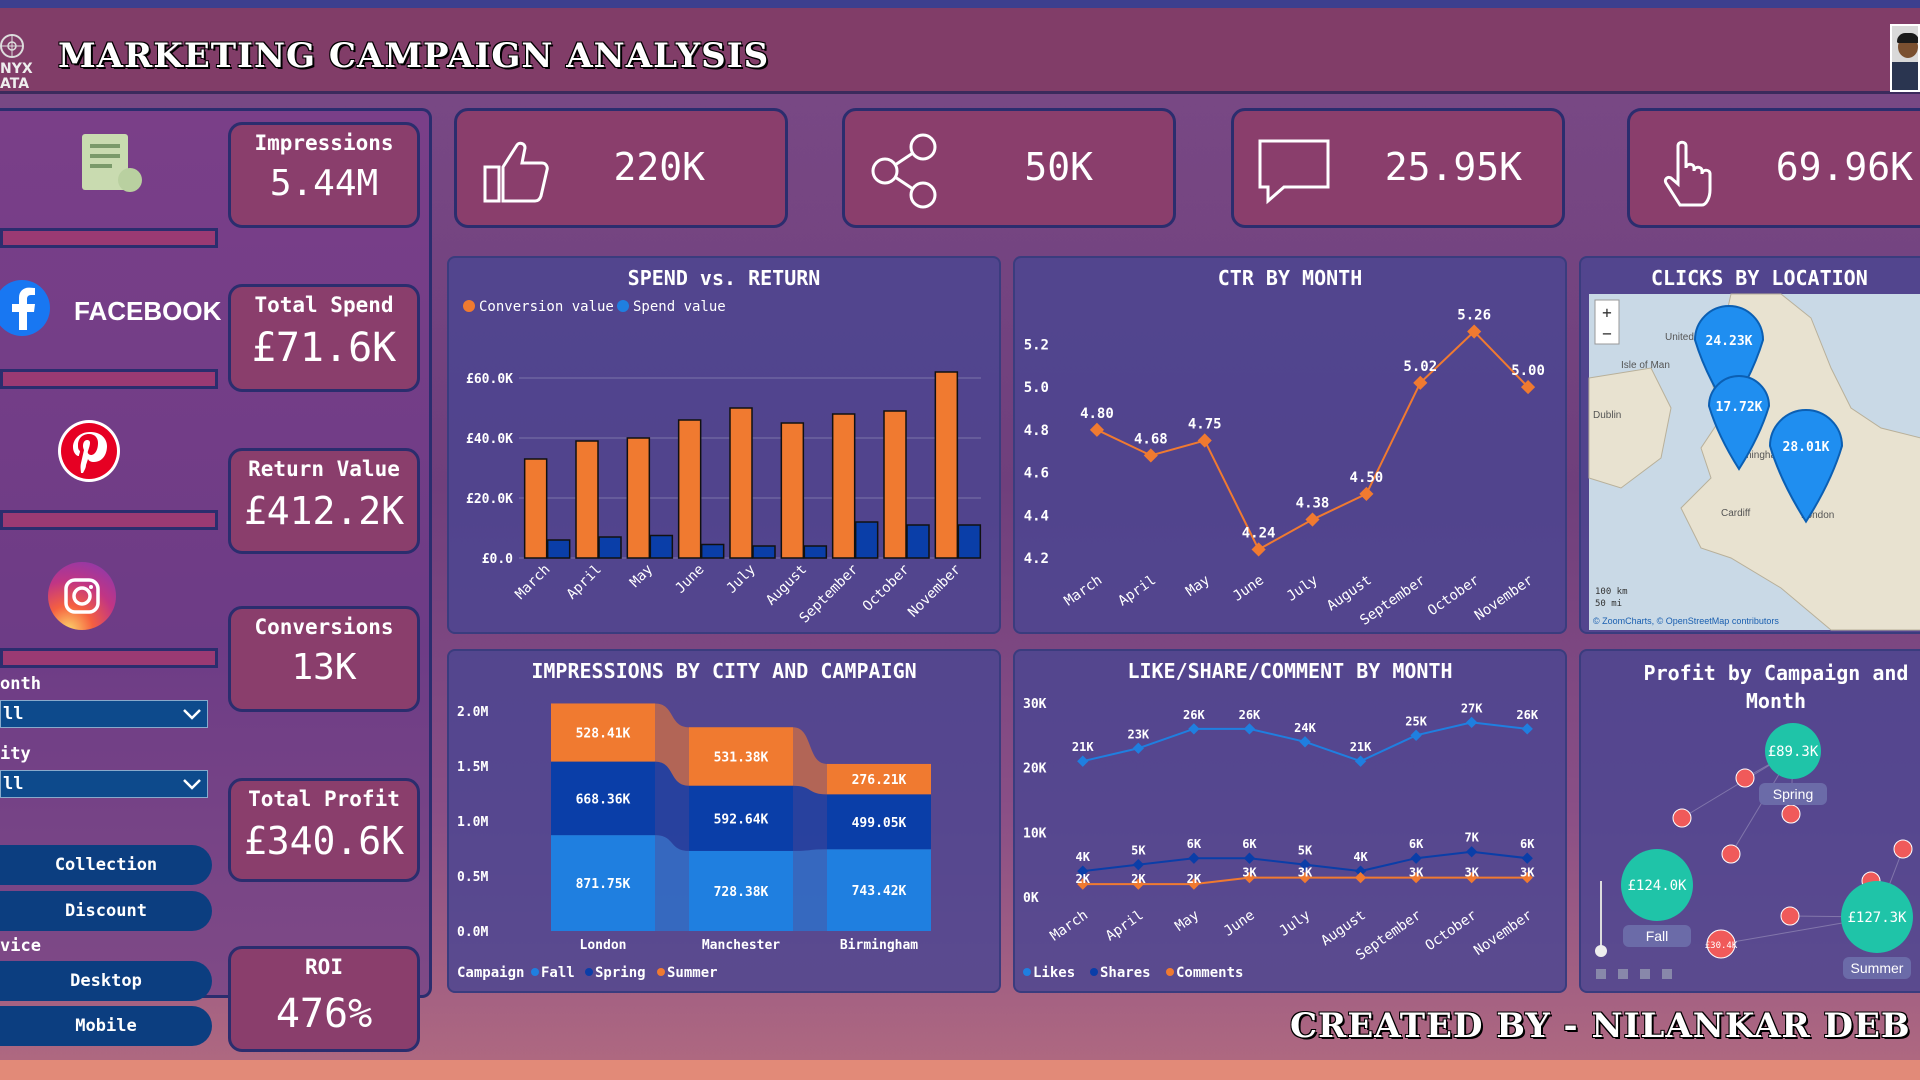  Describe the element at coordinates (106, 1026) in the screenshot. I see `mobile-button: Mobile` at that location.